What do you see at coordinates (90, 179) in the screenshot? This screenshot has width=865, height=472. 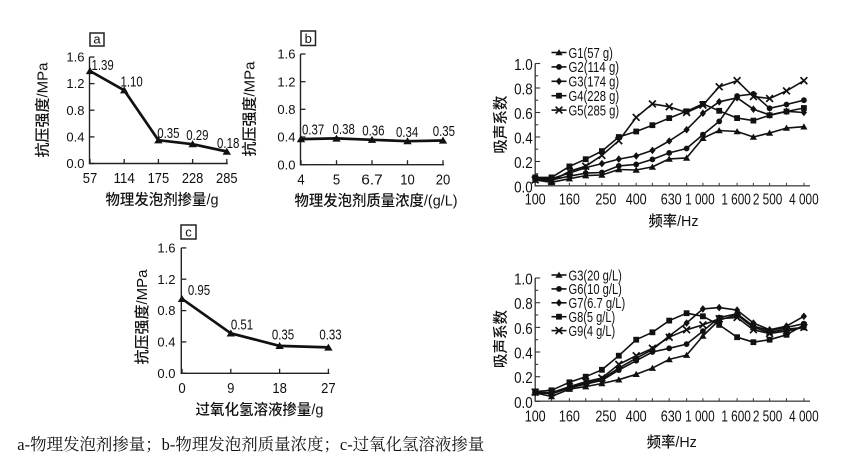 I see `svg-text: 57` at bounding box center [90, 179].